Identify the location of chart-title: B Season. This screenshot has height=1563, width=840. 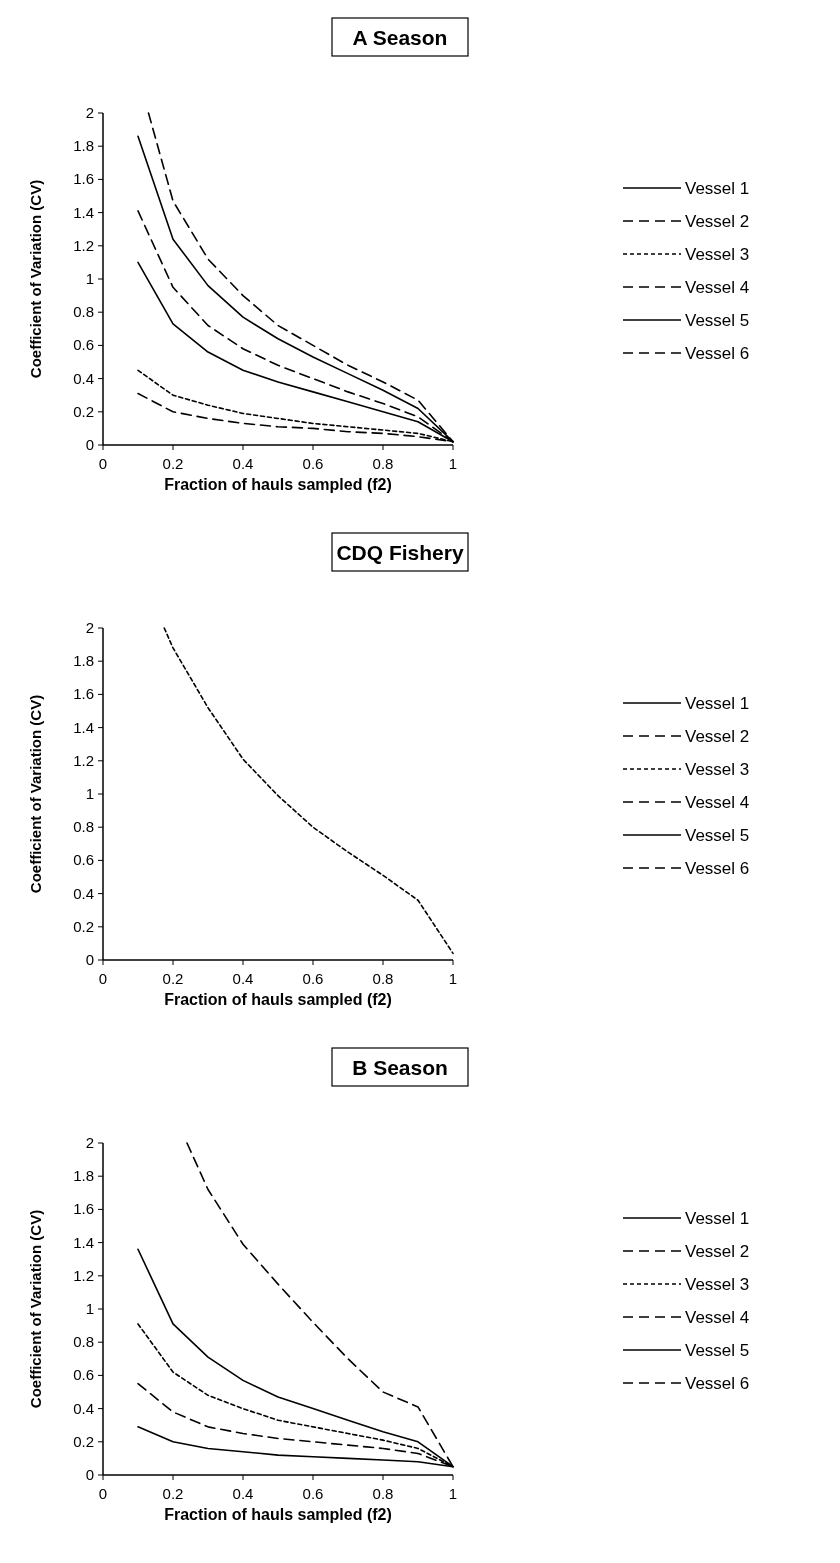
(400, 1067).